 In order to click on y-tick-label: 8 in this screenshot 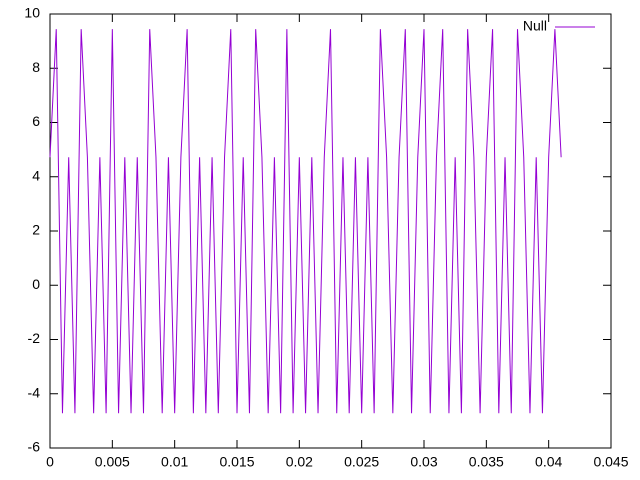, I will do `click(36, 67)`.